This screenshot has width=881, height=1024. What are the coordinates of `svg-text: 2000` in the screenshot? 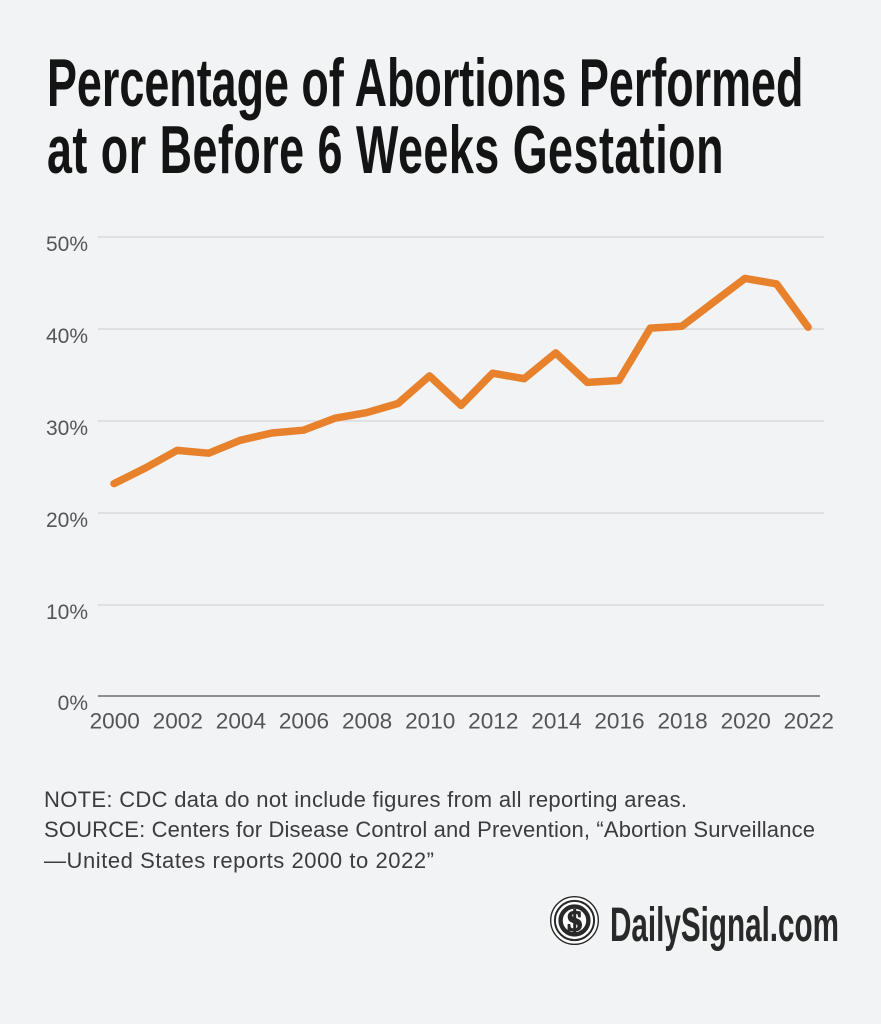 It's located at (115, 721).